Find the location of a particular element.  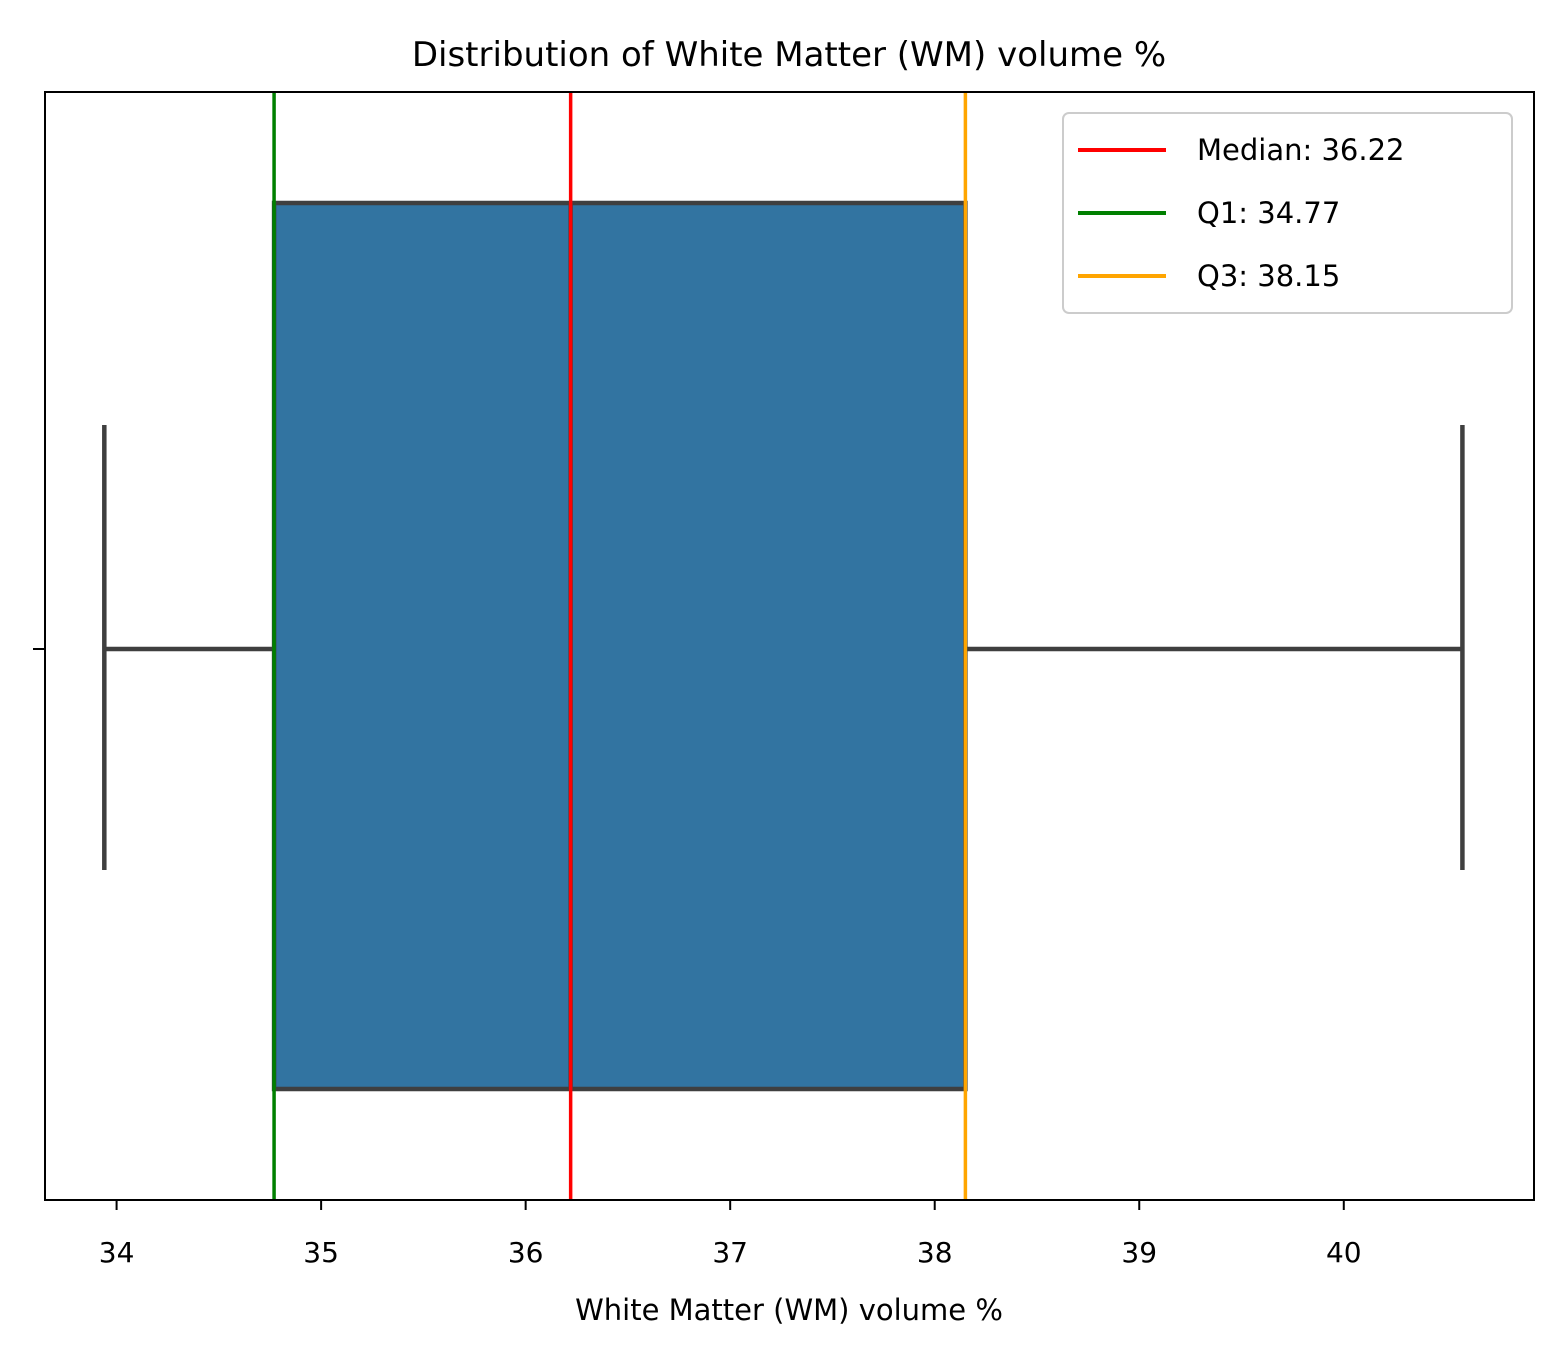

x-tick-label: 38 is located at coordinates (935, 1252).